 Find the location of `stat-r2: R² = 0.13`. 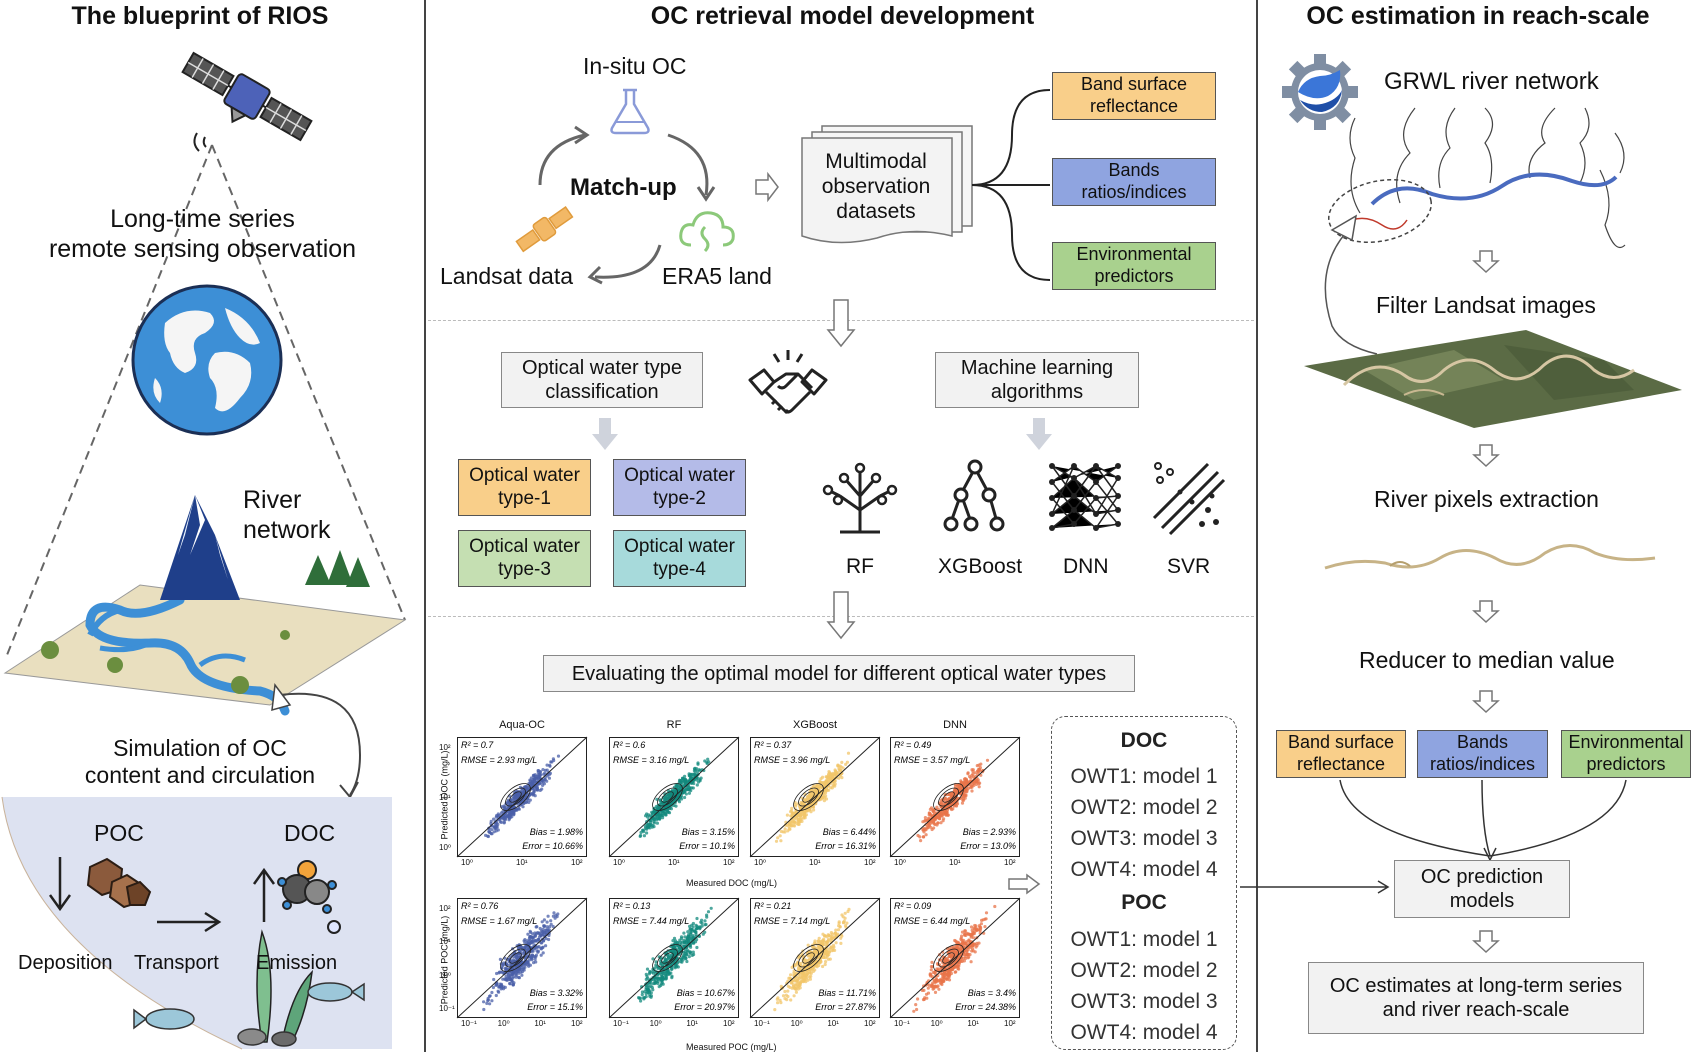

stat-r2: R² = 0.13 is located at coordinates (631, 906).